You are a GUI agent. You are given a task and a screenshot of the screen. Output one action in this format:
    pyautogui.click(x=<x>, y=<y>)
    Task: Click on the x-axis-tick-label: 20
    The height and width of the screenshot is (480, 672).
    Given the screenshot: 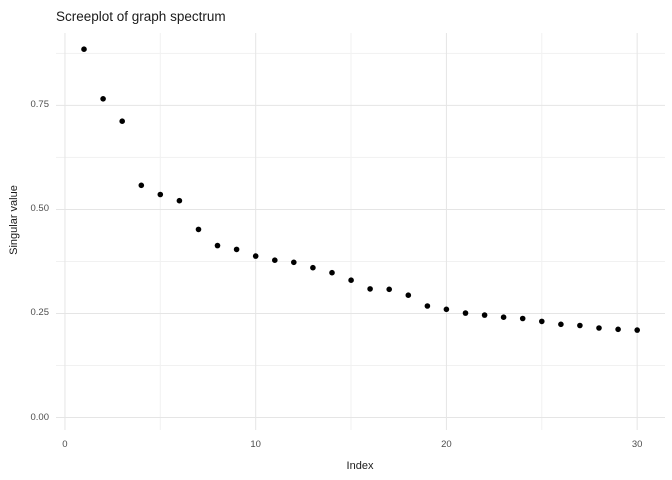 What is the action you would take?
    pyautogui.click(x=446, y=444)
    